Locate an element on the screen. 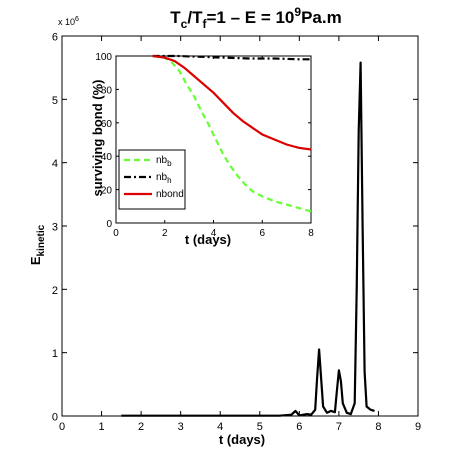  title-part: T is located at coordinates (175, 17).